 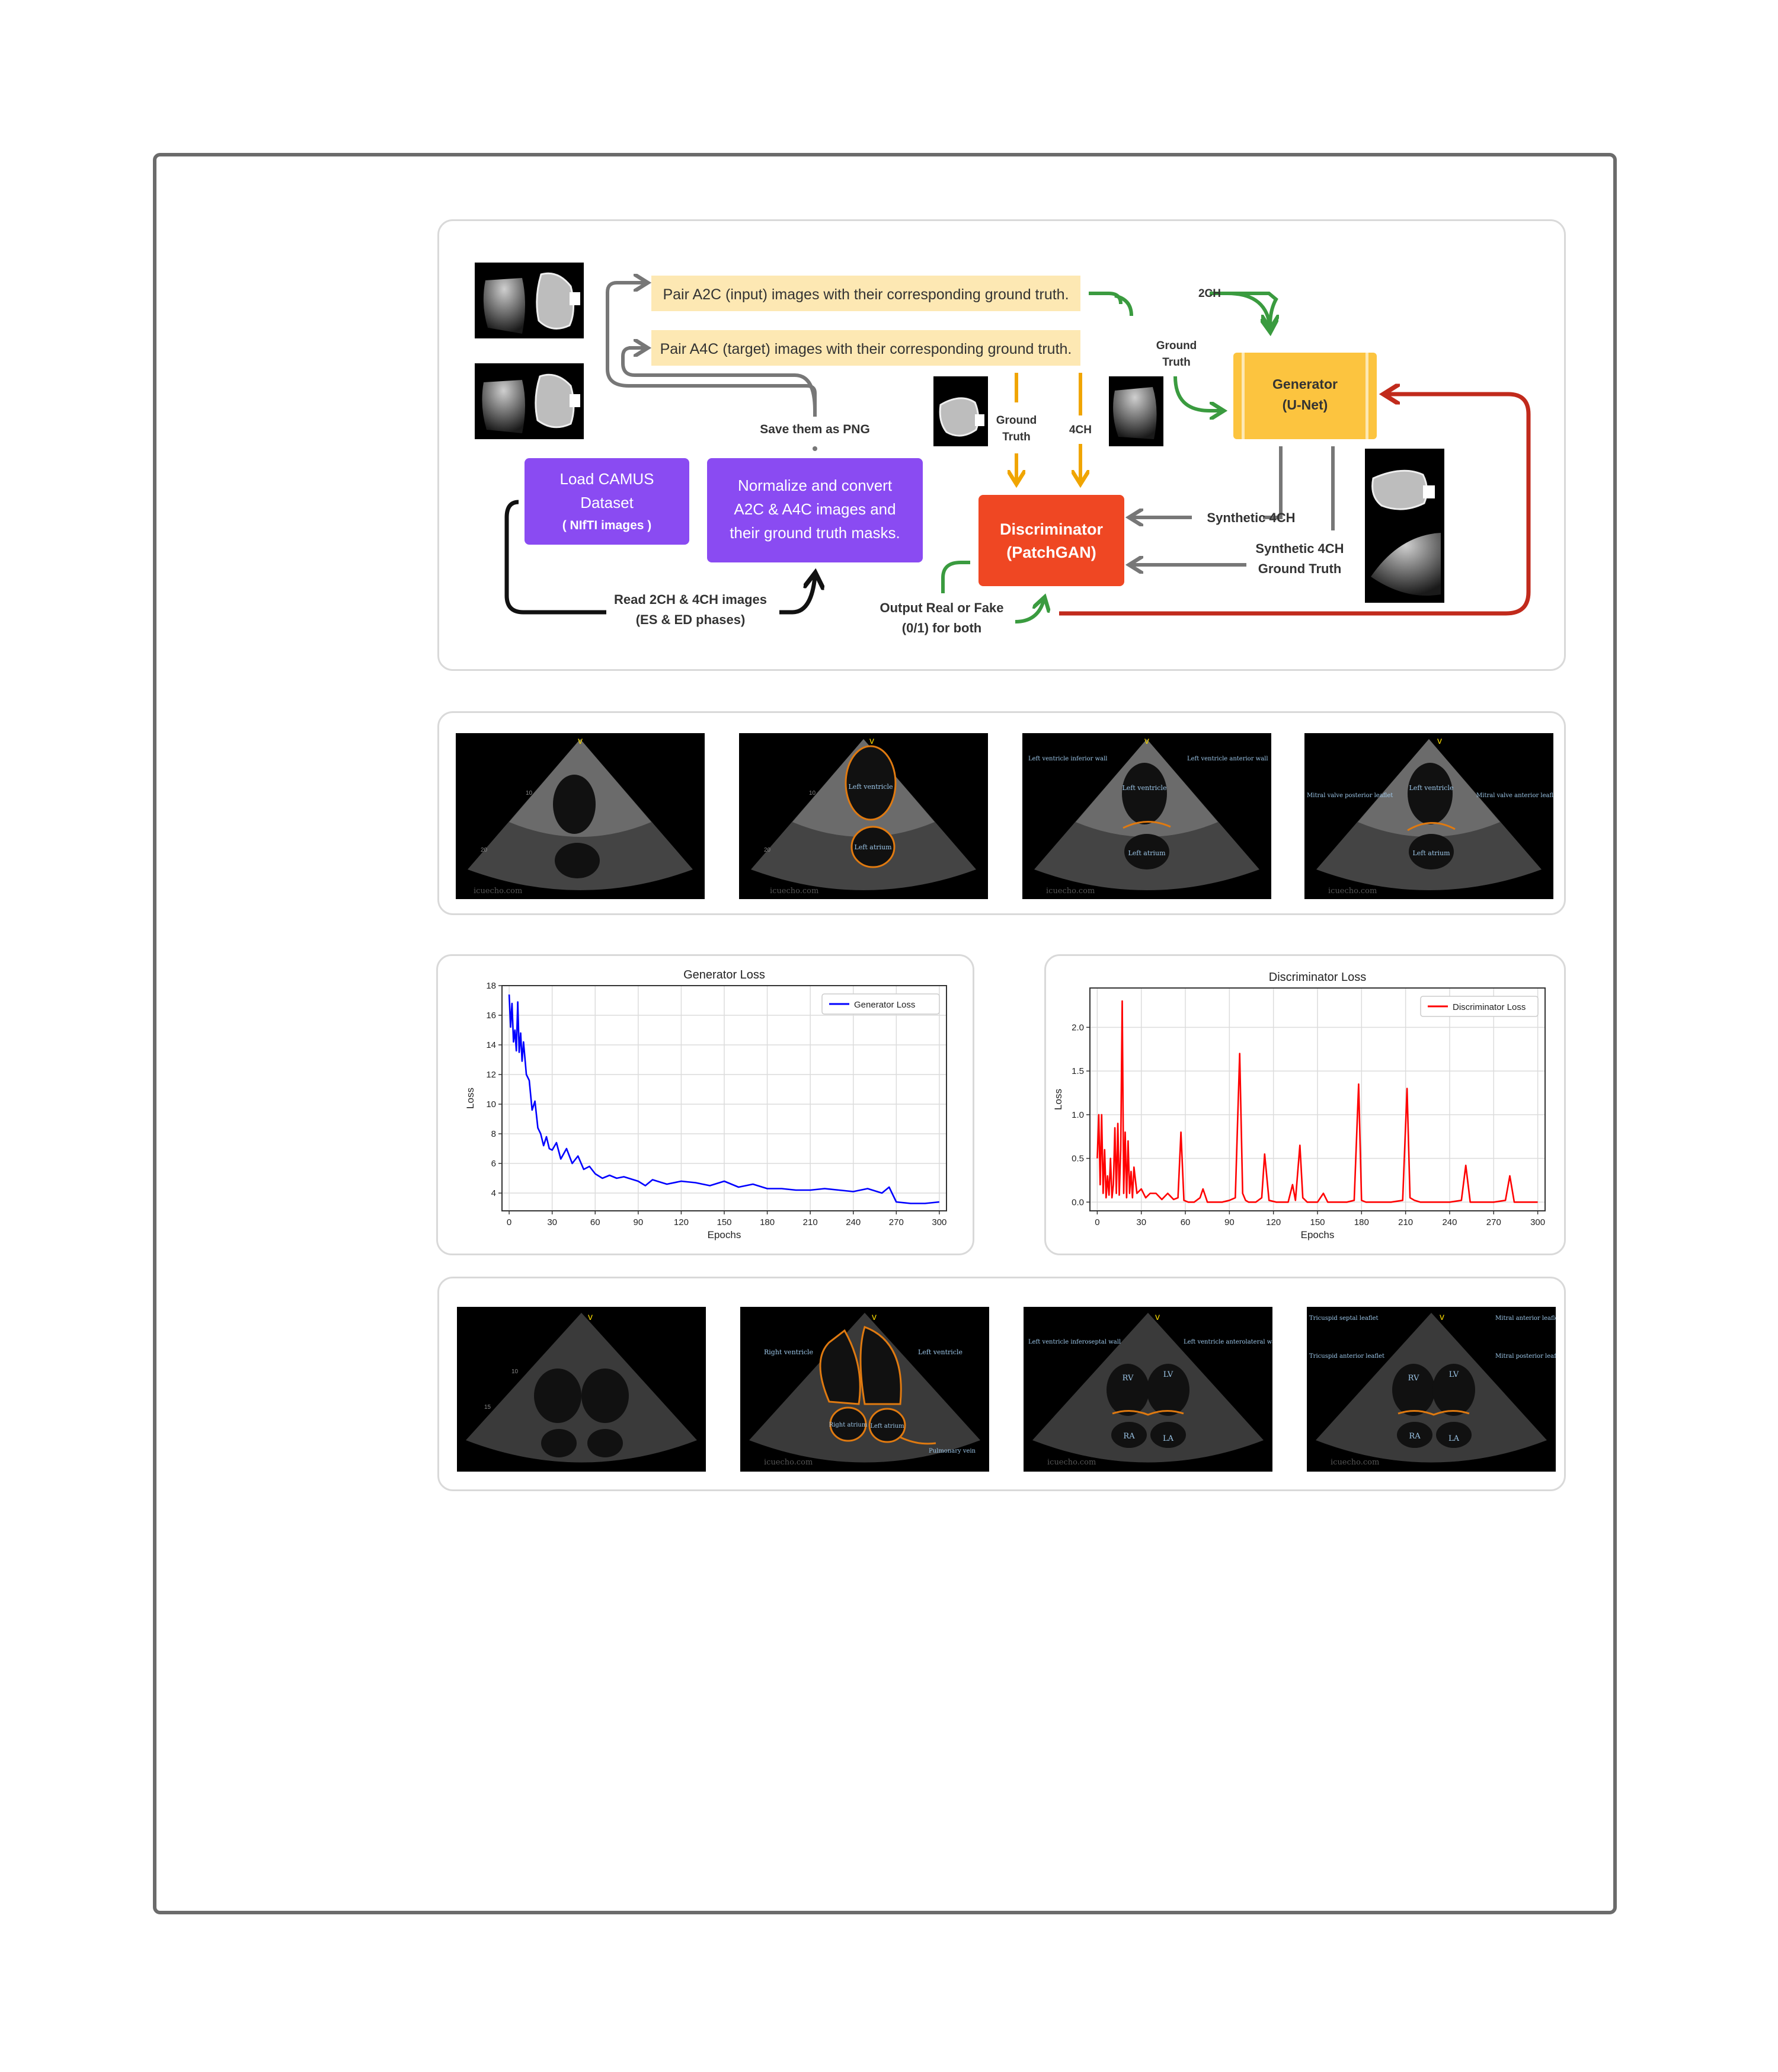 I want to click on synthetic-image-thumbnail, so click(x=1404, y=564).